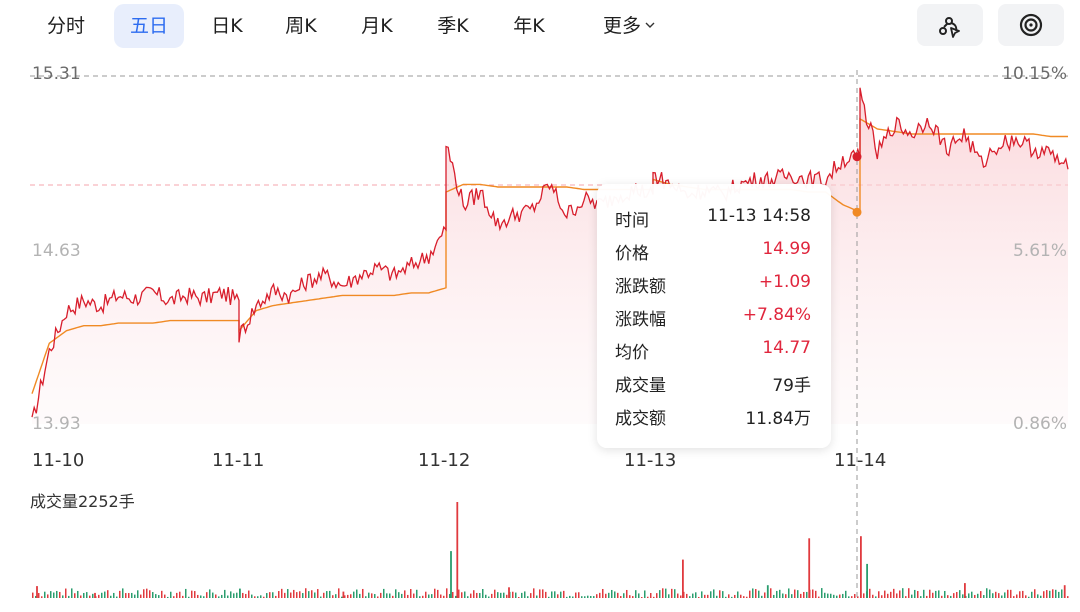  I want to click on pct-axis-mid-label: 5.61%, so click(1039, 251).